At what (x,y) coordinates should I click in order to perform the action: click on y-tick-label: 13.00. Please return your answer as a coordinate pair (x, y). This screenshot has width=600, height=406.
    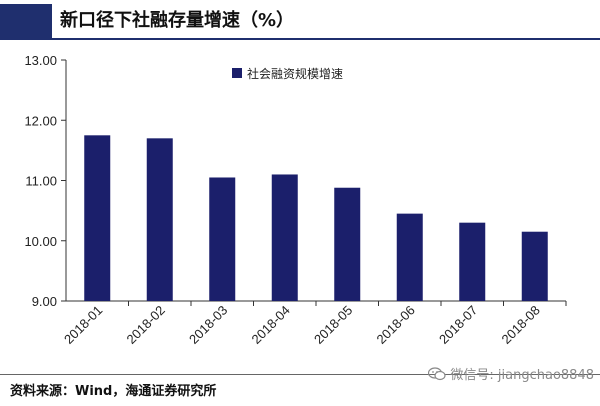
    Looking at the image, I should click on (40, 60).